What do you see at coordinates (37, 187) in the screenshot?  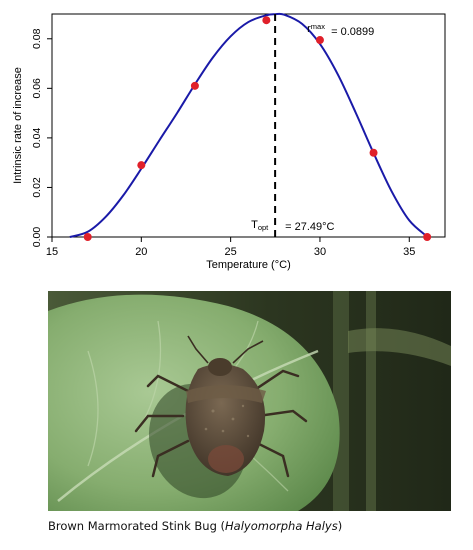 I see `y-tick-label: 0.02` at bounding box center [37, 187].